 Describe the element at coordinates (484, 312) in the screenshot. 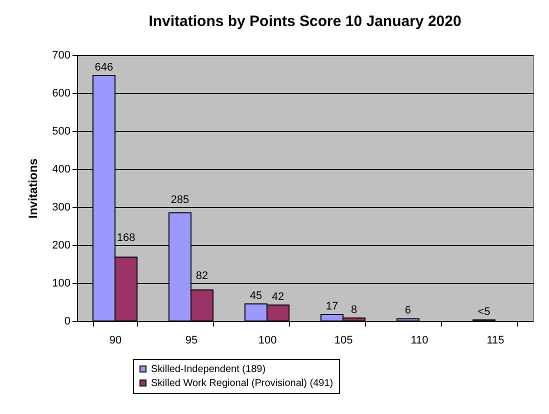

I see `data-label: <5` at that location.